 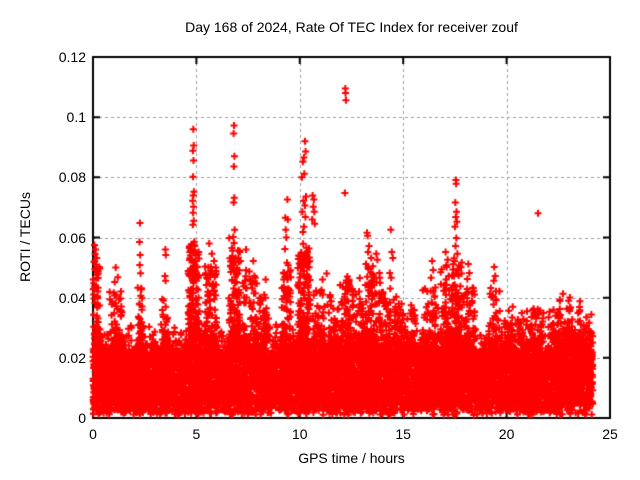 What do you see at coordinates (610, 434) in the screenshot?
I see `x-tick-label: 25` at bounding box center [610, 434].